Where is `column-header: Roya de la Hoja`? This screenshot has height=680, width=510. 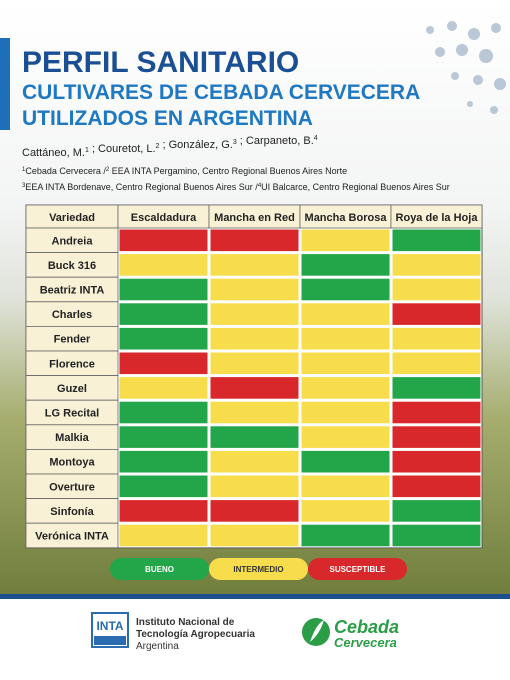
column-header: Roya de la Hoja is located at coordinates (437, 218).